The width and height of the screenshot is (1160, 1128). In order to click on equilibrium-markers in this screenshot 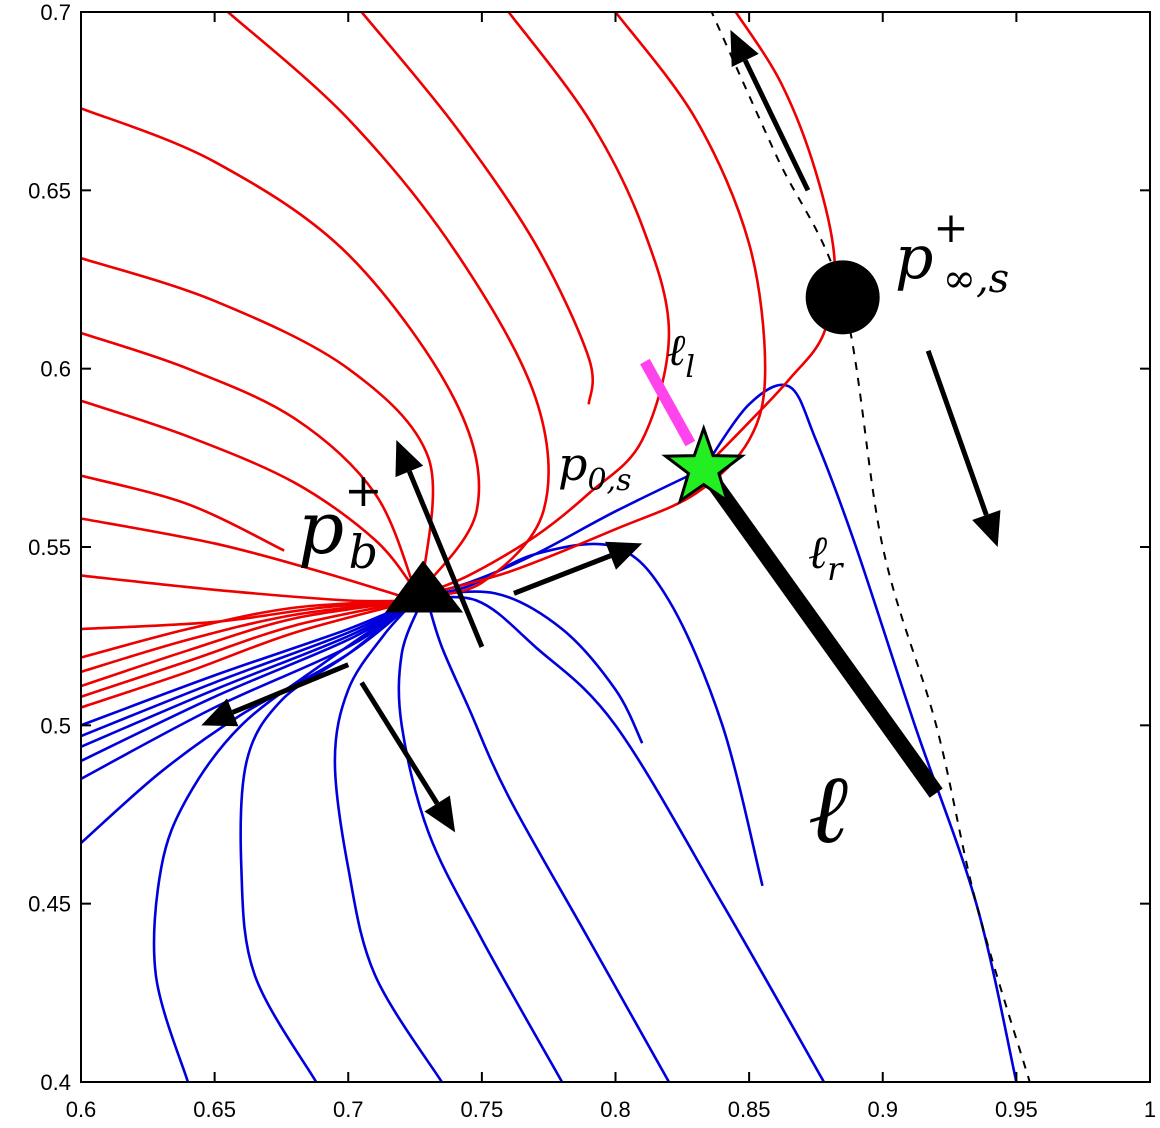, I will do `click(632, 436)`.